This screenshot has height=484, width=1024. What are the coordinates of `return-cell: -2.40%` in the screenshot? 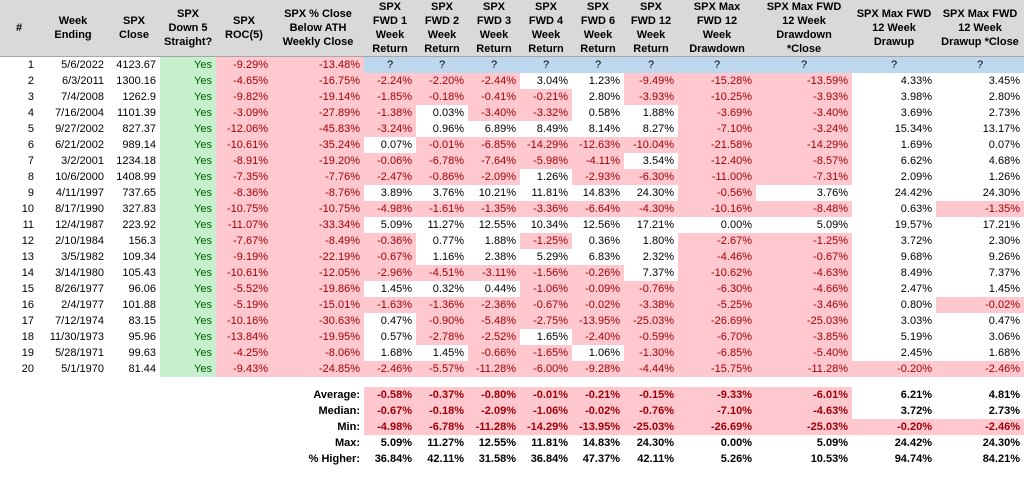 It's located at (598, 337).